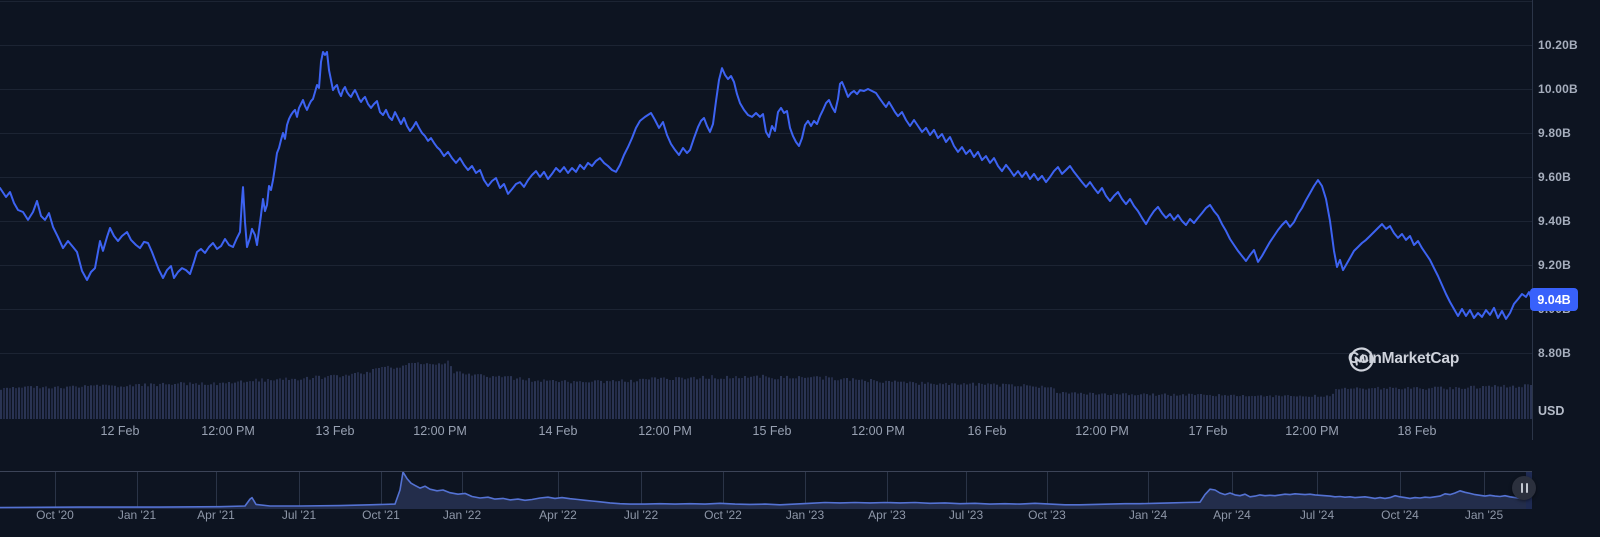 Image resolution: width=1600 pixels, height=537 pixels. Describe the element at coordinates (1361, 359) in the screenshot. I see `coinmarketcap-logo-icon` at that location.